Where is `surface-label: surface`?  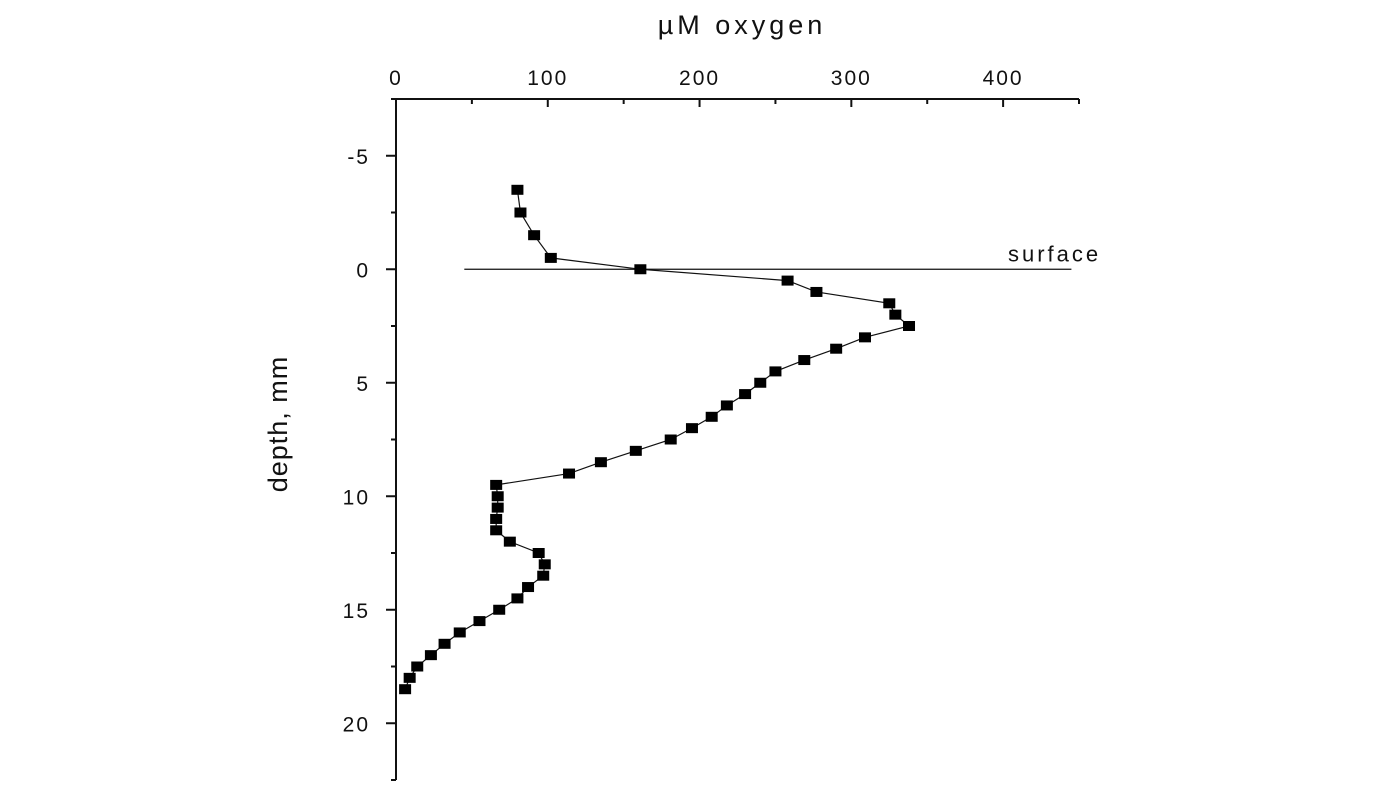 surface-label: surface is located at coordinates (1054, 253).